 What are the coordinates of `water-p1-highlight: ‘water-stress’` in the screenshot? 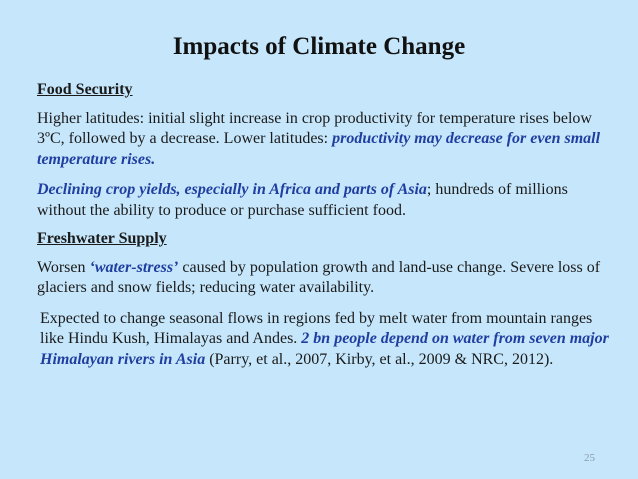 It's located at (134, 267).